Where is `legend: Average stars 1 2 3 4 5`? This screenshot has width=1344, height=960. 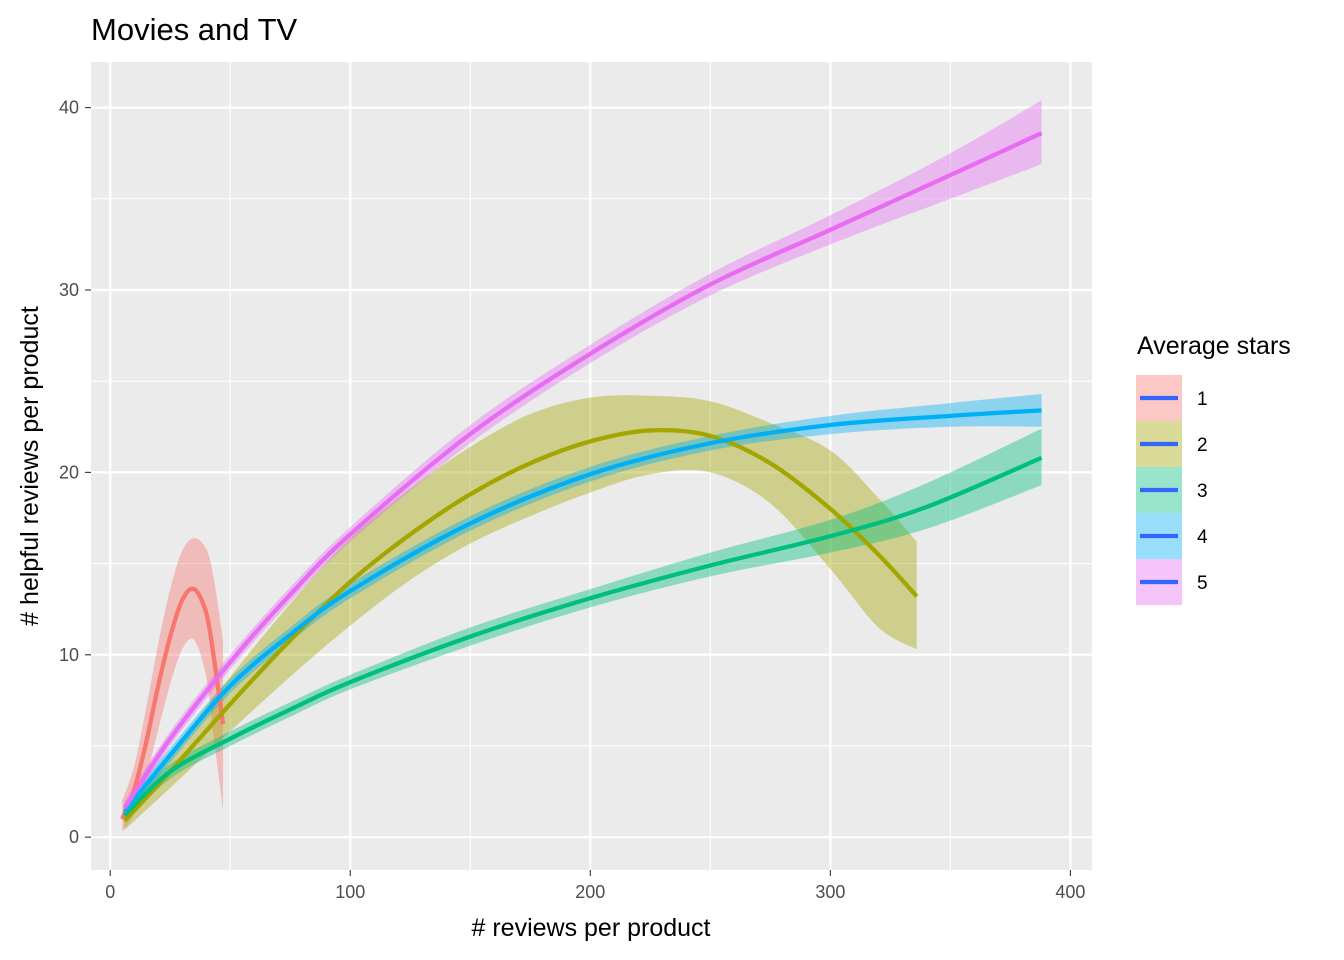
legend: Average stars 1 2 3 4 5 is located at coordinates (1213, 468).